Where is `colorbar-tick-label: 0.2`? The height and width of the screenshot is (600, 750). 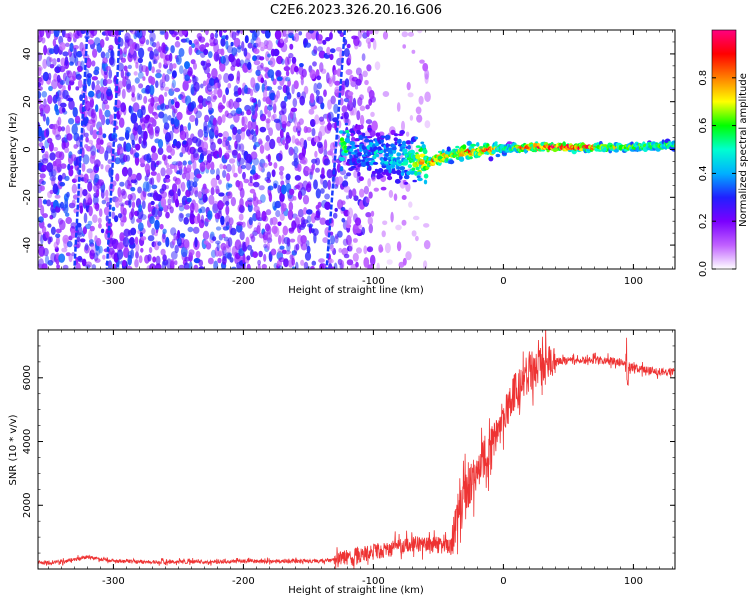 colorbar-tick-label: 0.2 is located at coordinates (703, 221).